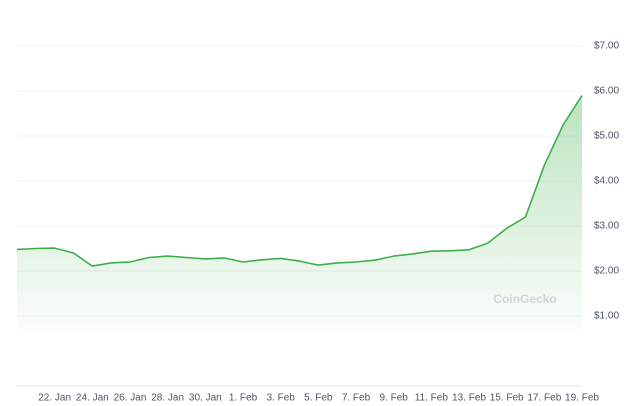 The height and width of the screenshot is (406, 624). I want to click on y-tick-label: $5.00, so click(606, 136).